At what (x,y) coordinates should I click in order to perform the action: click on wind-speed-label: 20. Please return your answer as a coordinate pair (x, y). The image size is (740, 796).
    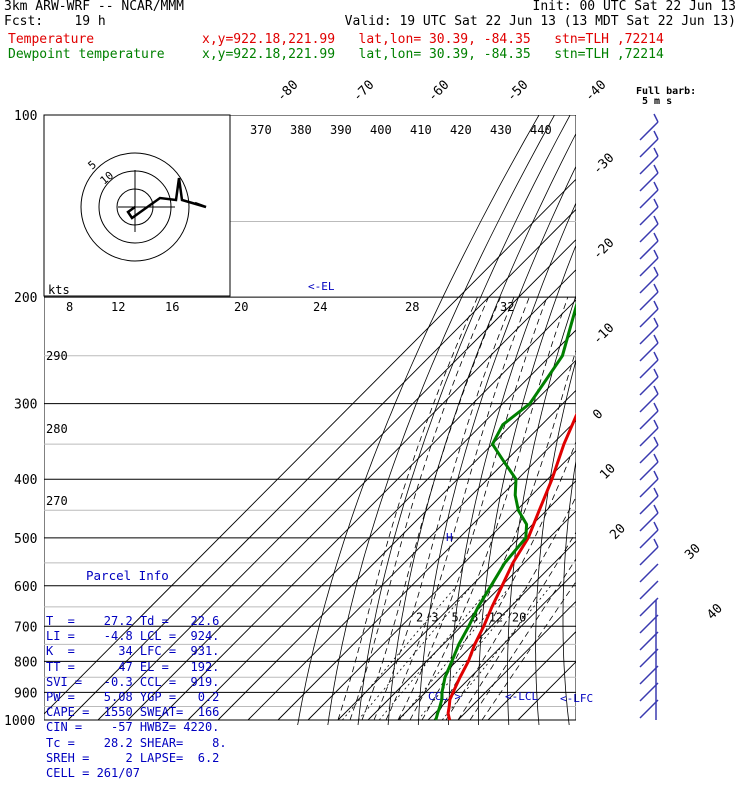
    Looking at the image, I should click on (241, 307).